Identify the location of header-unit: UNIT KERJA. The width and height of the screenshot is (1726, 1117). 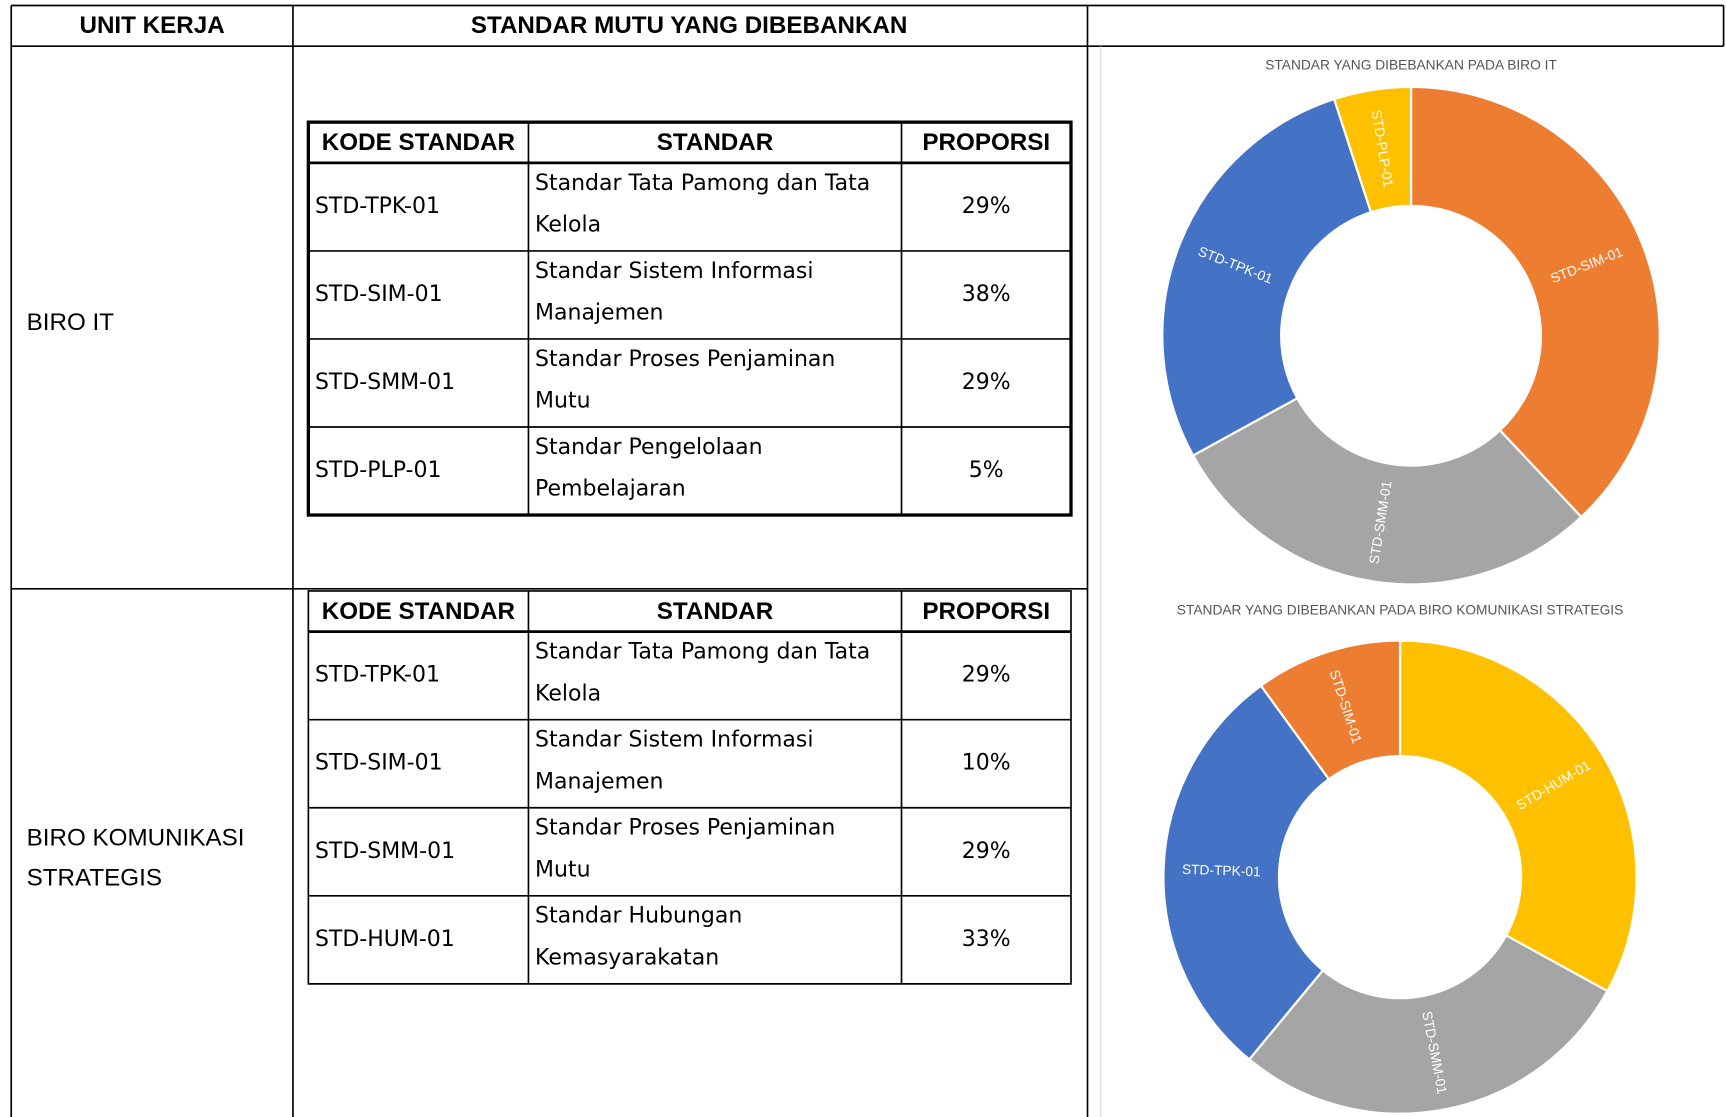
(151, 25).